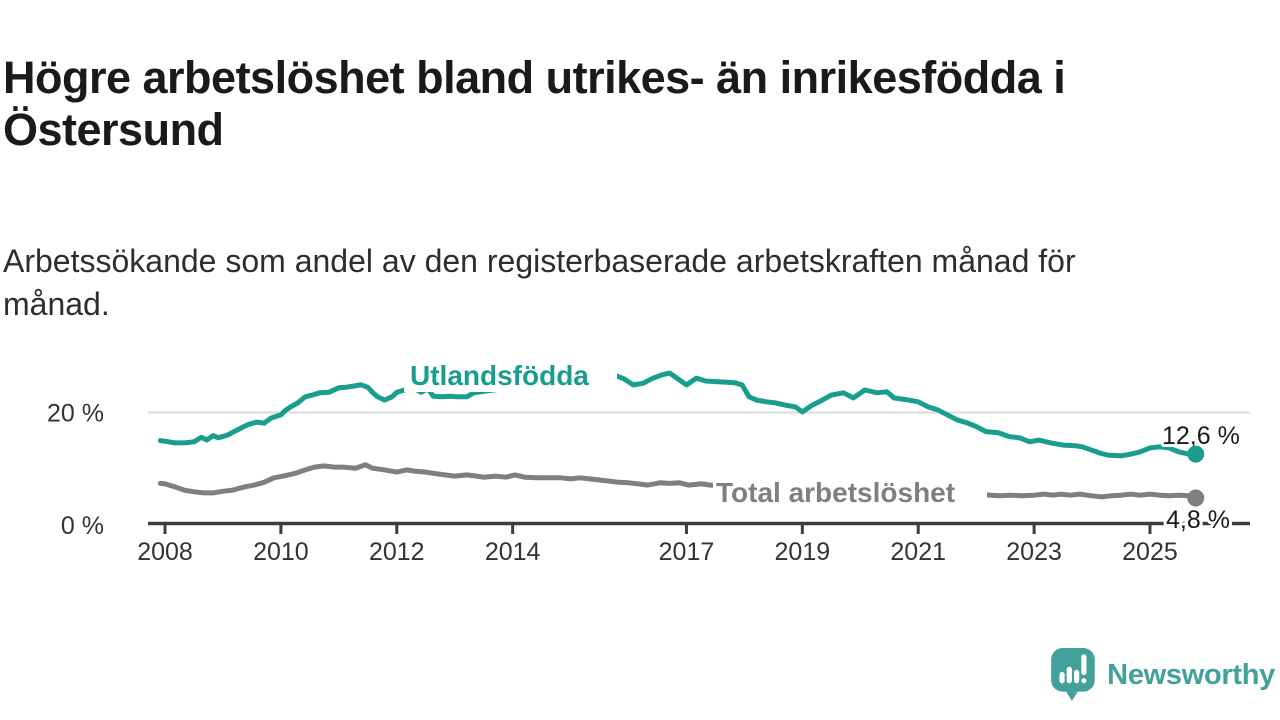 The width and height of the screenshot is (1280, 720). What do you see at coordinates (1084, 664) in the screenshot?
I see `logo-exclamation-bar` at bounding box center [1084, 664].